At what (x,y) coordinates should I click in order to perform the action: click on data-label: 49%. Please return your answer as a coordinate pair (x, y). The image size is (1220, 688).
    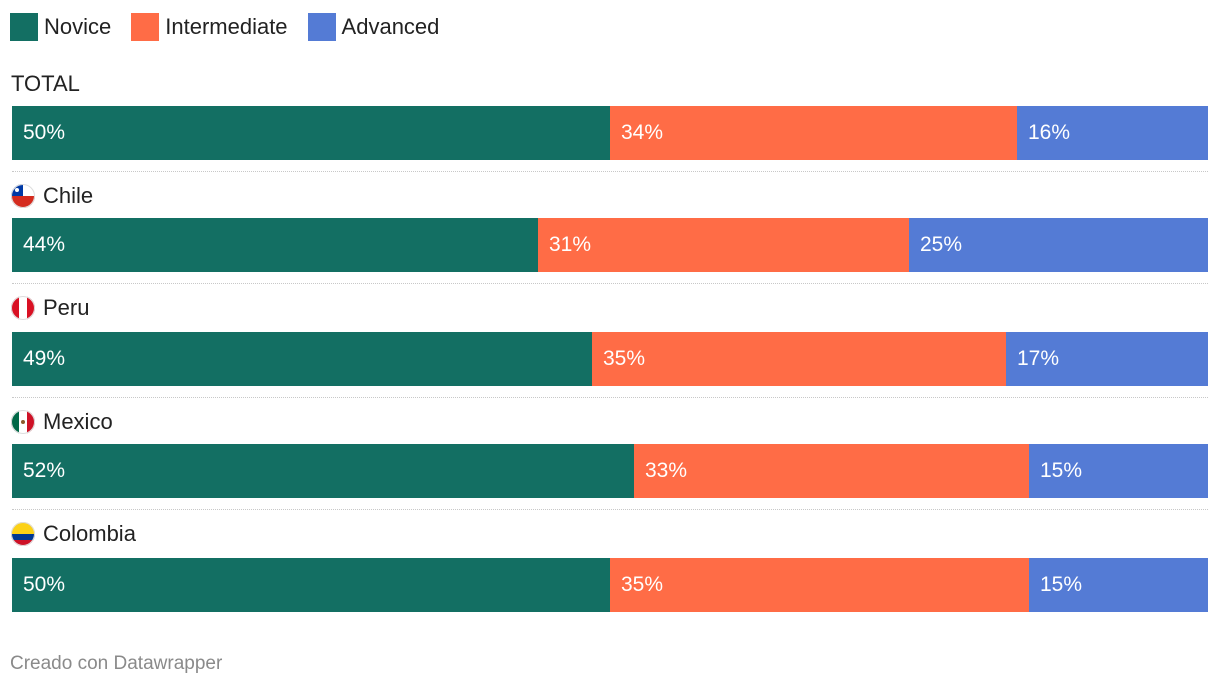
    Looking at the image, I should click on (44, 358).